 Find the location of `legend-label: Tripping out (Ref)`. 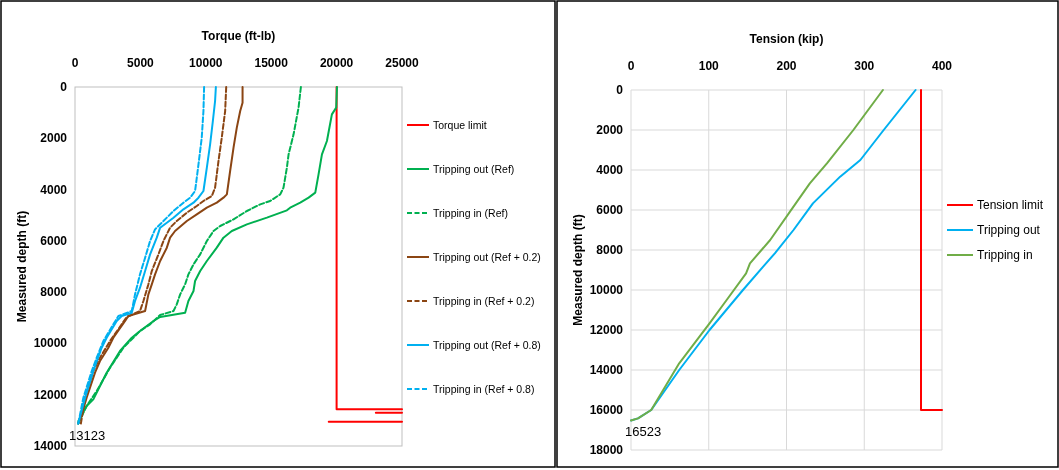

legend-label: Tripping out (Ref) is located at coordinates (474, 169).